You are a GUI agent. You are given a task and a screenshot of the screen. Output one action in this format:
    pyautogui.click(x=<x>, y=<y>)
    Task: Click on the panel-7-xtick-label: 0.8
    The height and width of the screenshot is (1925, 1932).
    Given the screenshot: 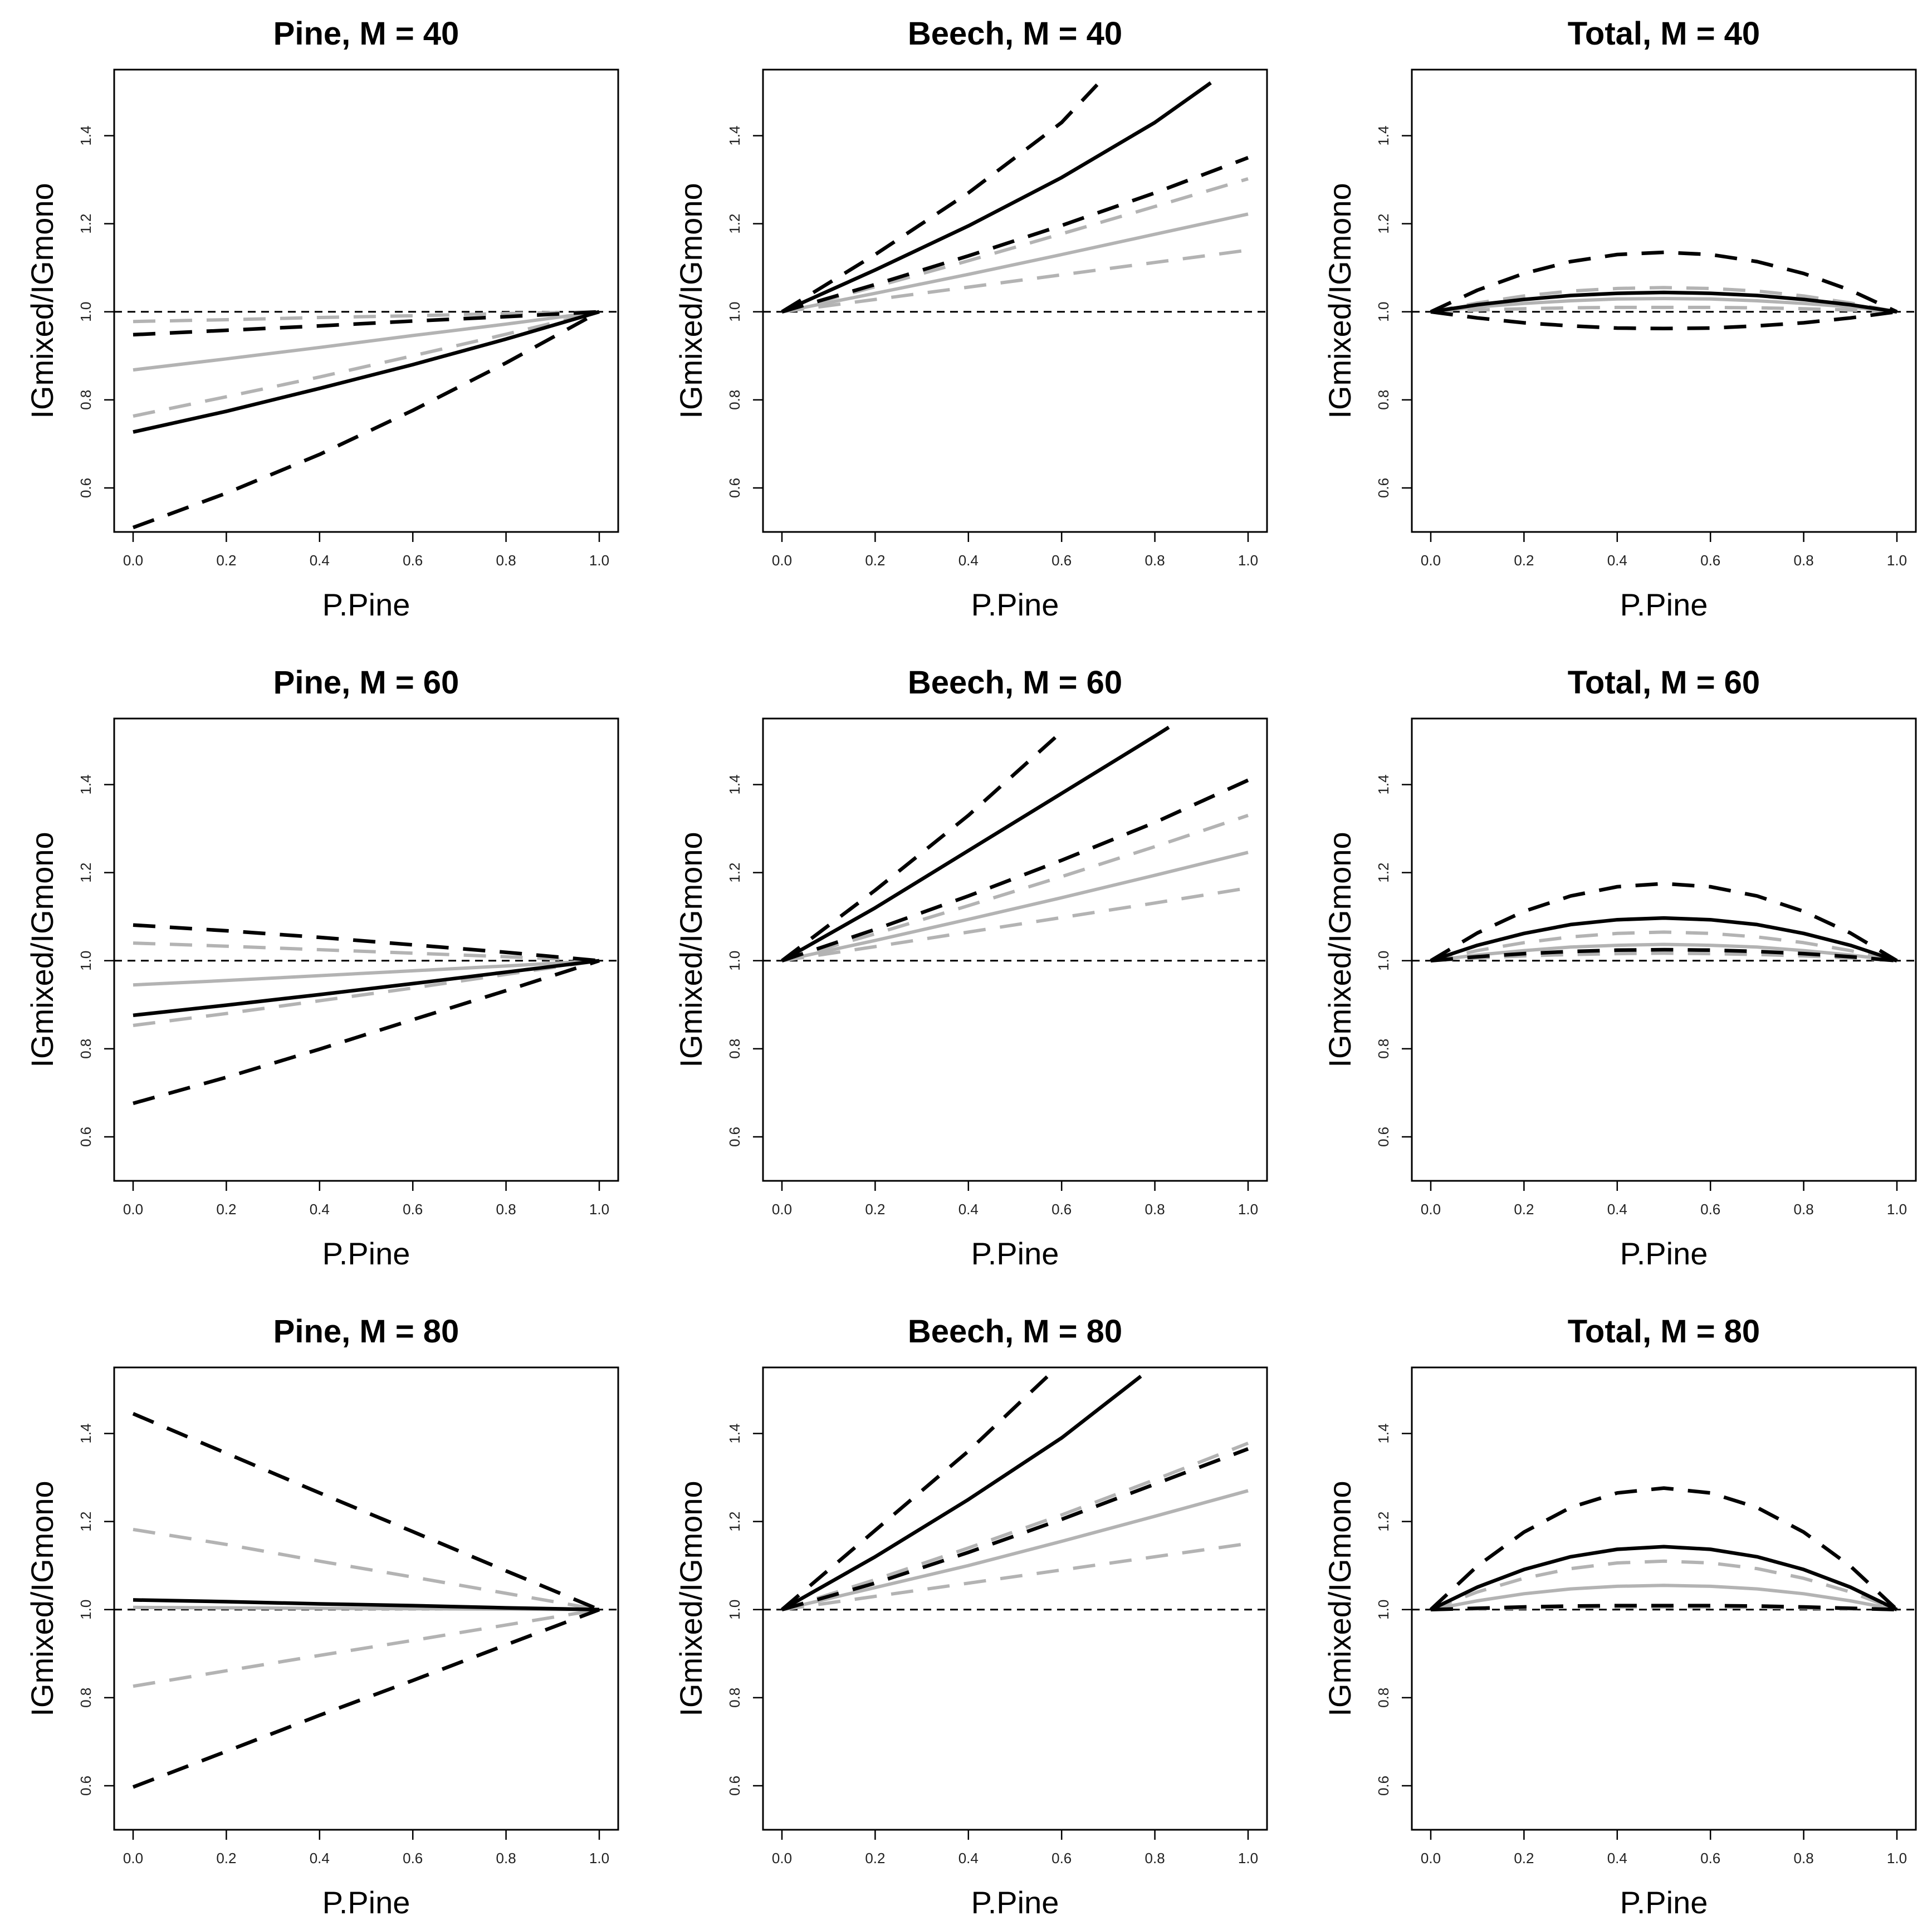 What is the action you would take?
    pyautogui.click(x=506, y=1858)
    